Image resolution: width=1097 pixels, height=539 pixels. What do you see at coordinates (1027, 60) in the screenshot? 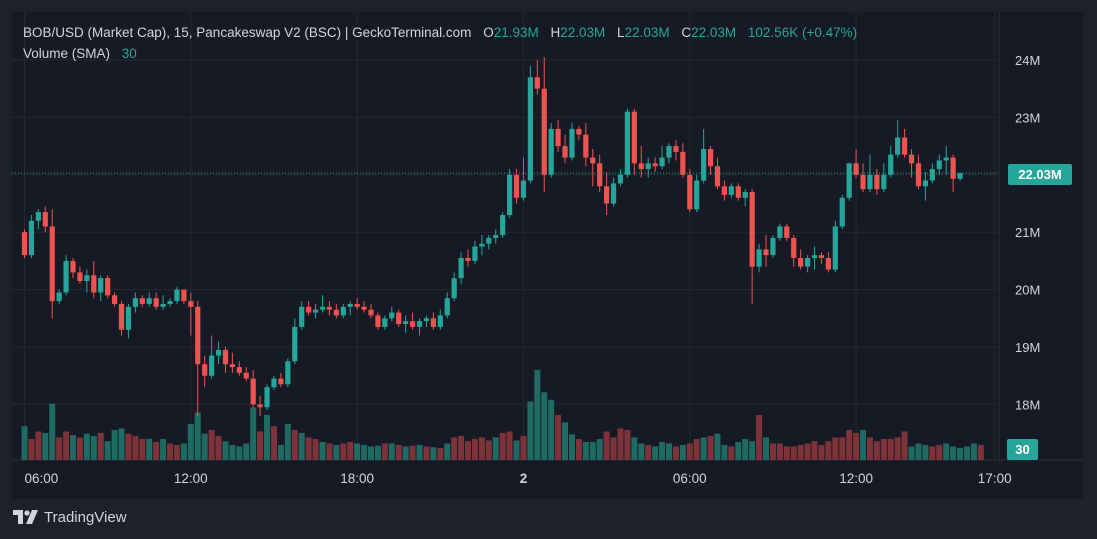
I see `price-axis-label-0: 24M` at bounding box center [1027, 60].